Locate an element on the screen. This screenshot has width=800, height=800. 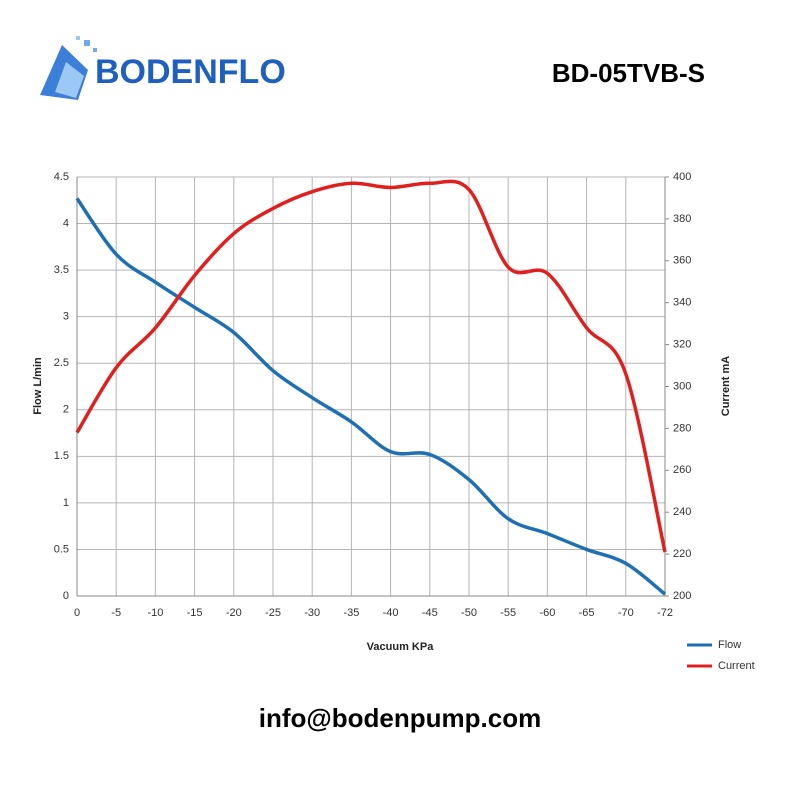
y2-tick-label: 240 is located at coordinates (682, 512).